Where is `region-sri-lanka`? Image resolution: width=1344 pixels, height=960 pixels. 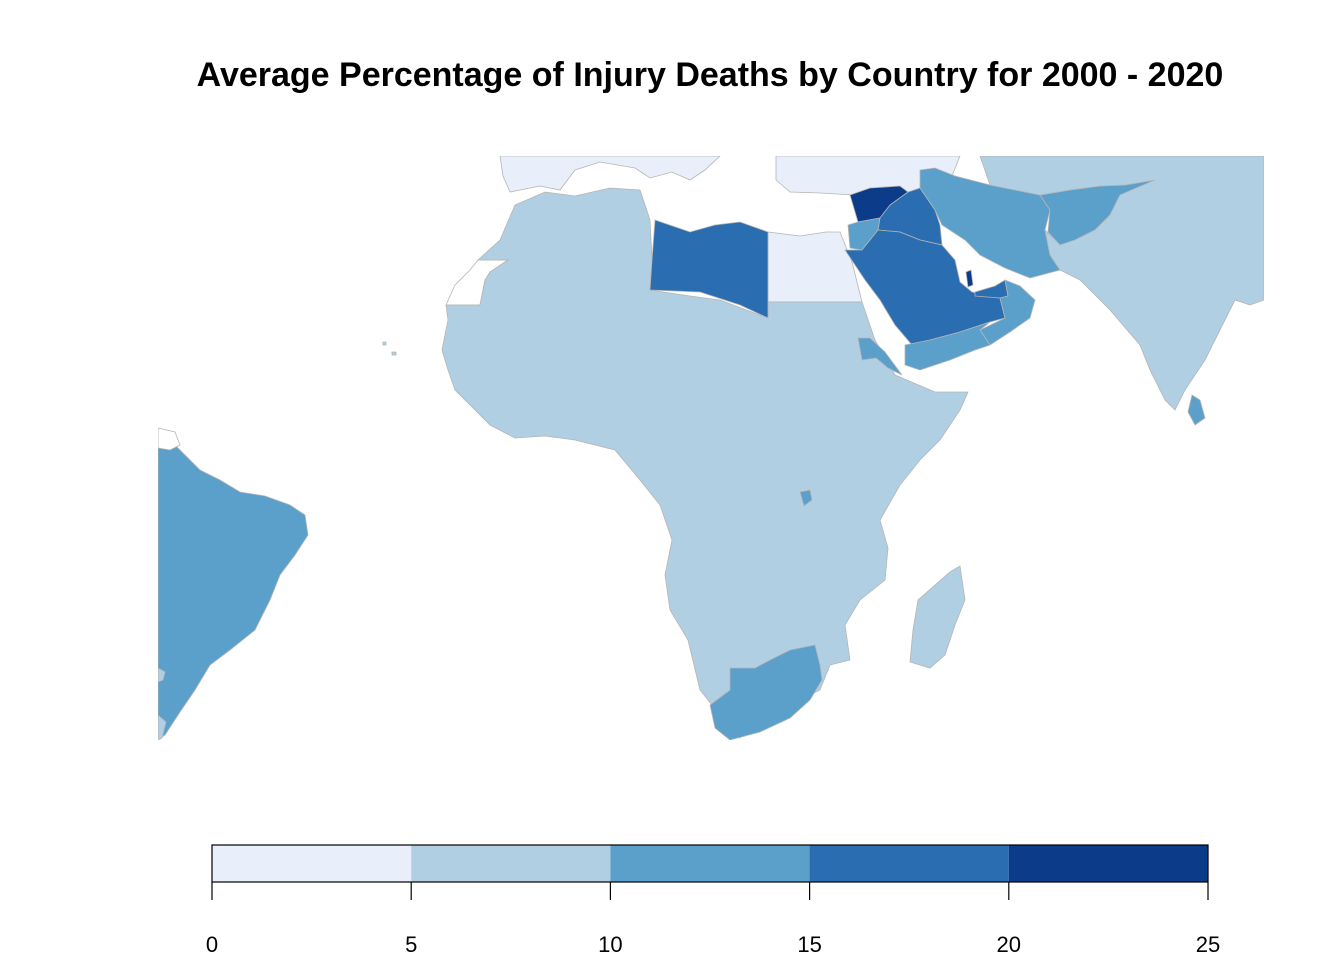
region-sri-lanka is located at coordinates (1196, 410).